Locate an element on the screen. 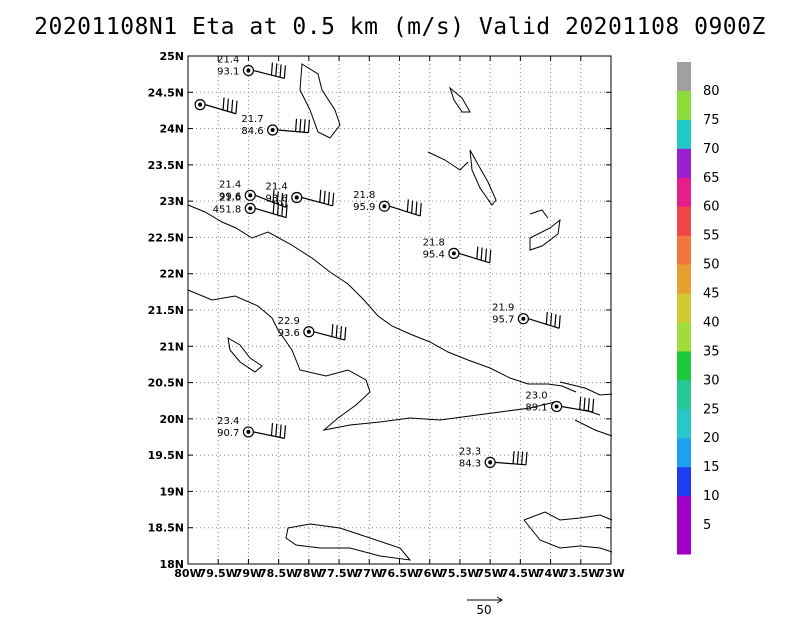  station-direction-label: 89.1 is located at coordinates (536, 408).